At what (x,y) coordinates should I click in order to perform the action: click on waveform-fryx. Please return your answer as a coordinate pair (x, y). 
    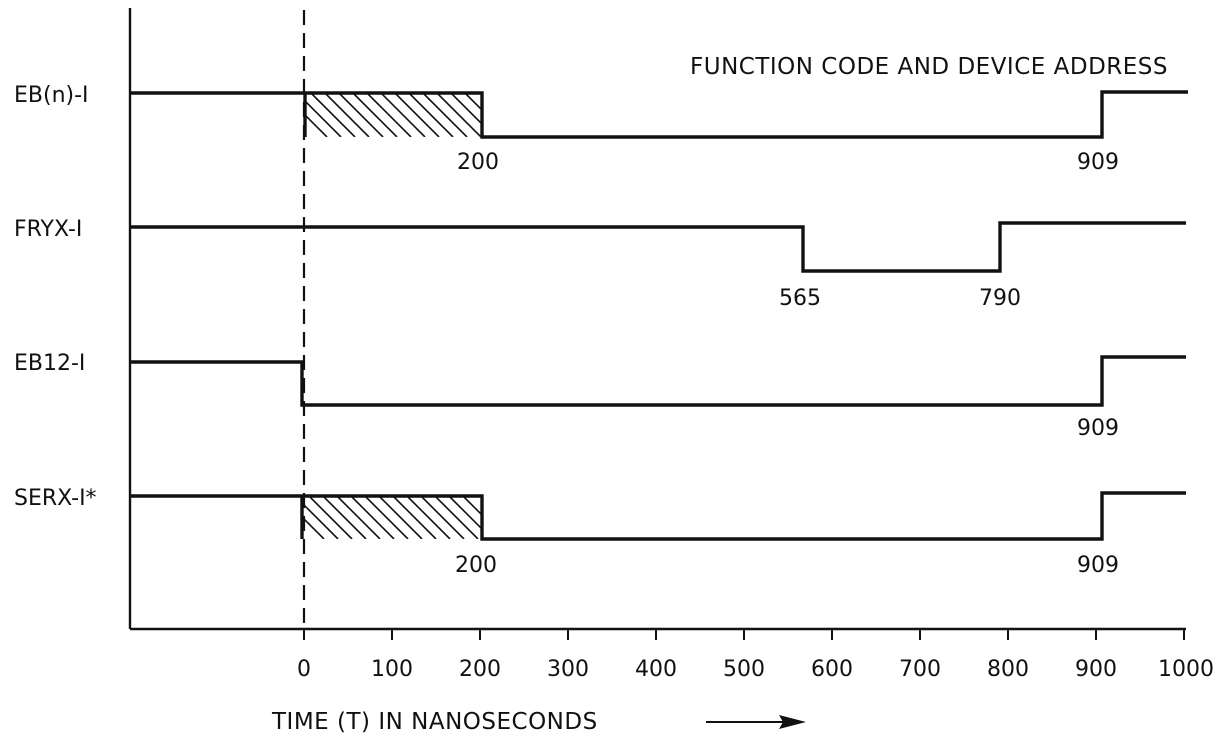
    Looking at the image, I should click on (658, 247).